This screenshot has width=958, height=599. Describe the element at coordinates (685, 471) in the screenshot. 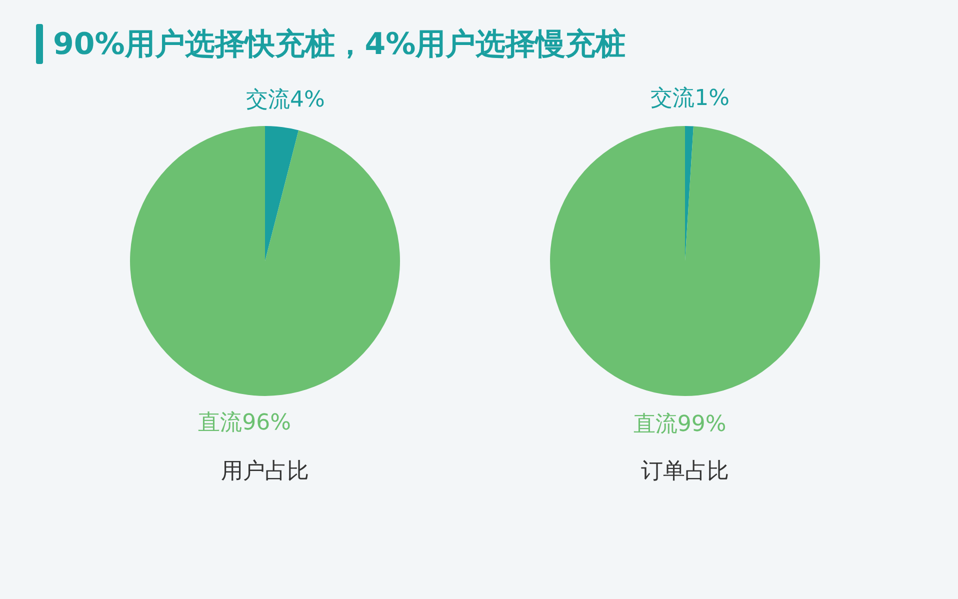

I see `text: 订单占比` at that location.